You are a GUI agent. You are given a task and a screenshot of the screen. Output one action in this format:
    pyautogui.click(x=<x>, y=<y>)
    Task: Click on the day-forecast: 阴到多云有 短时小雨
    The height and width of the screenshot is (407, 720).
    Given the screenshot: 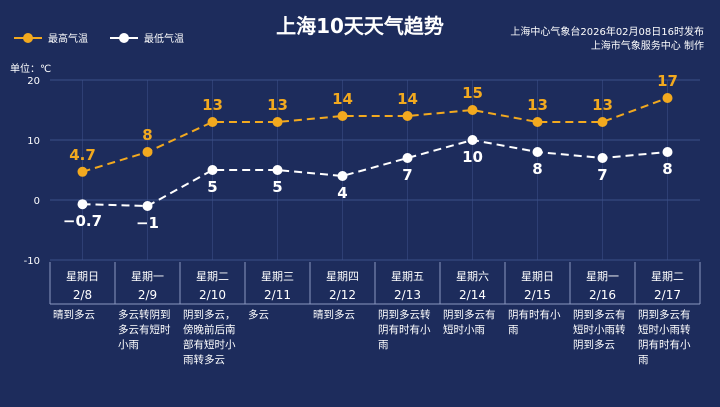 What is the action you would take?
    pyautogui.click(x=473, y=323)
    